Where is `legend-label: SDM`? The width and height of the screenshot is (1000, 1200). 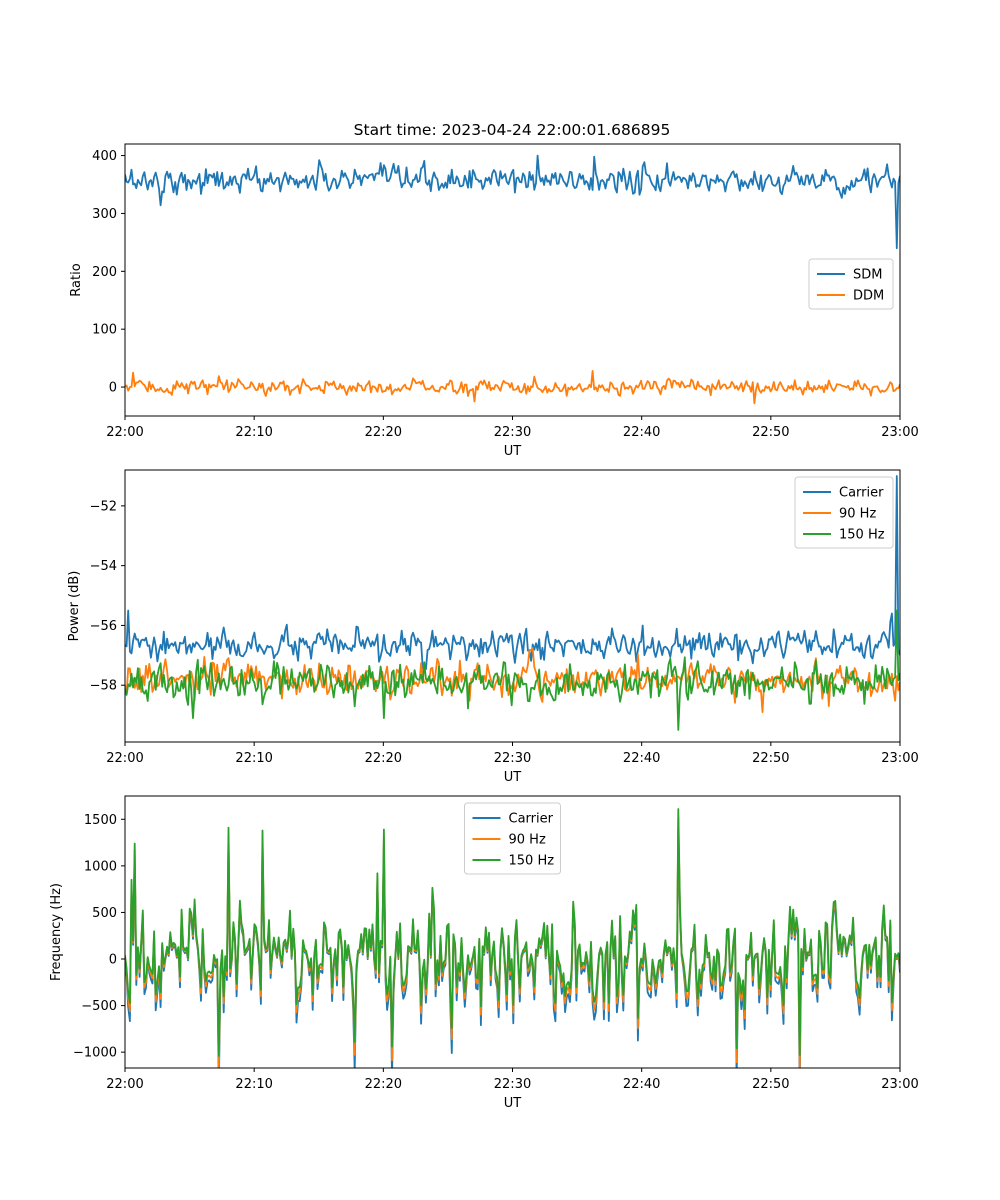 legend-label: SDM is located at coordinates (867, 275).